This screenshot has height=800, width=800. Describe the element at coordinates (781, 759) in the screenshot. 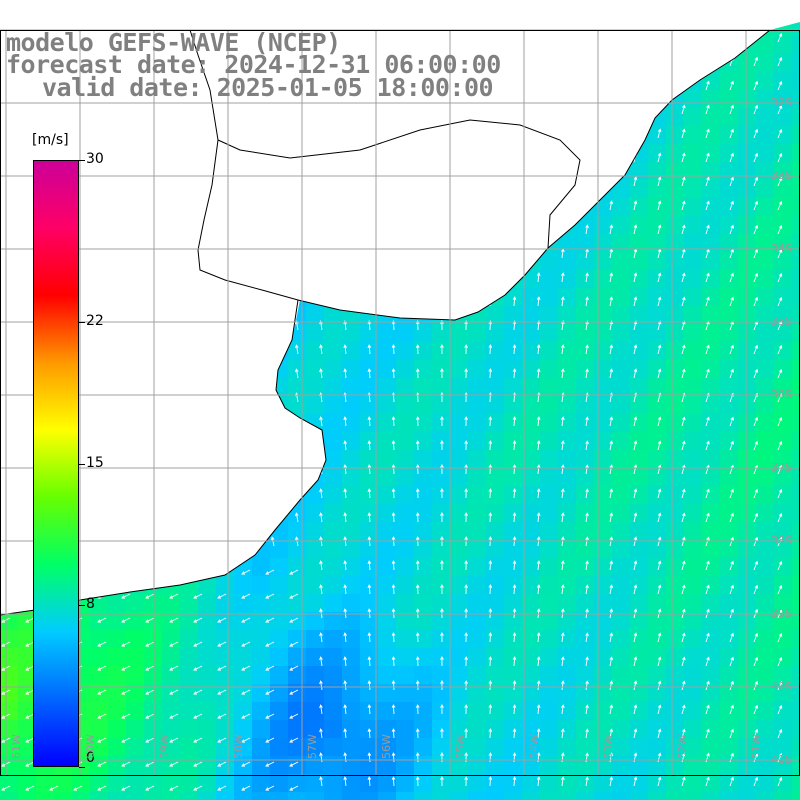

I see `latitude-label: 41S` at that location.